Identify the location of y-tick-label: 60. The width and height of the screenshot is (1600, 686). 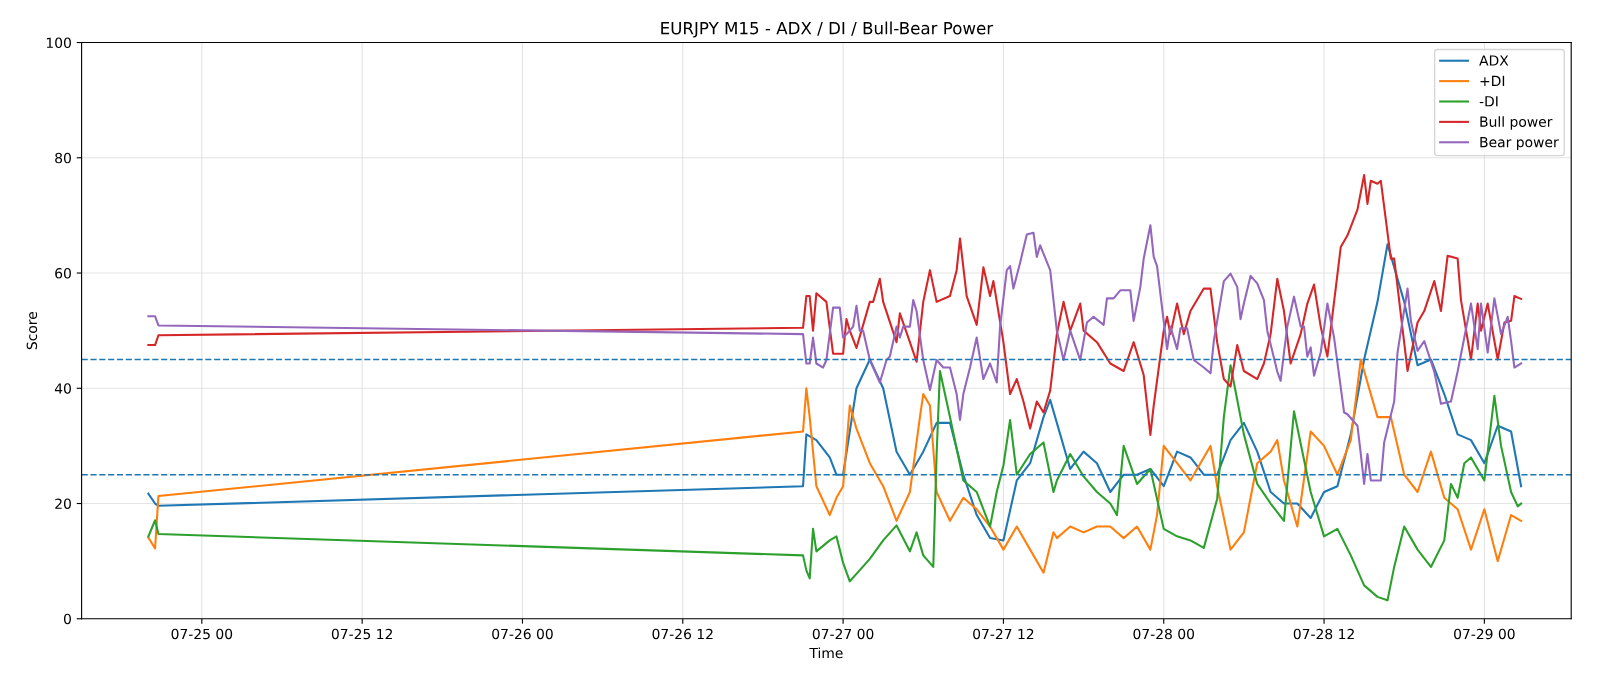
(63, 273).